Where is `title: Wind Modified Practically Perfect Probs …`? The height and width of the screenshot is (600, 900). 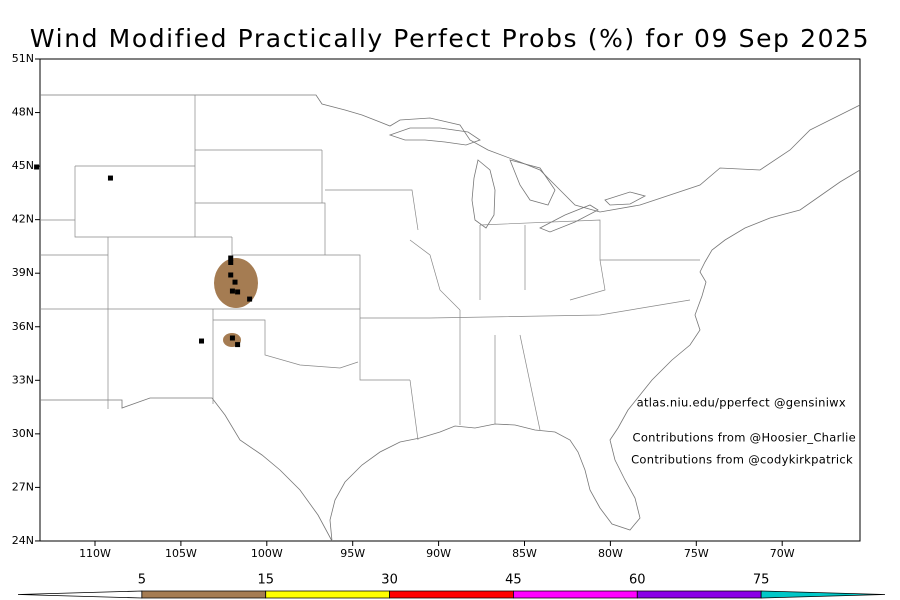 title: Wind Modified Practically Perfect Probs … is located at coordinates (450, 38).